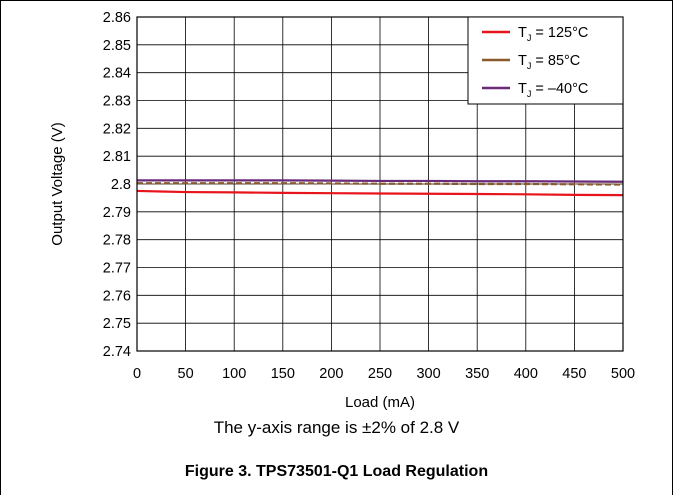 This screenshot has height=495, width=673. What do you see at coordinates (117, 102) in the screenshot?
I see `y-tick-label: 2.83` at bounding box center [117, 102].